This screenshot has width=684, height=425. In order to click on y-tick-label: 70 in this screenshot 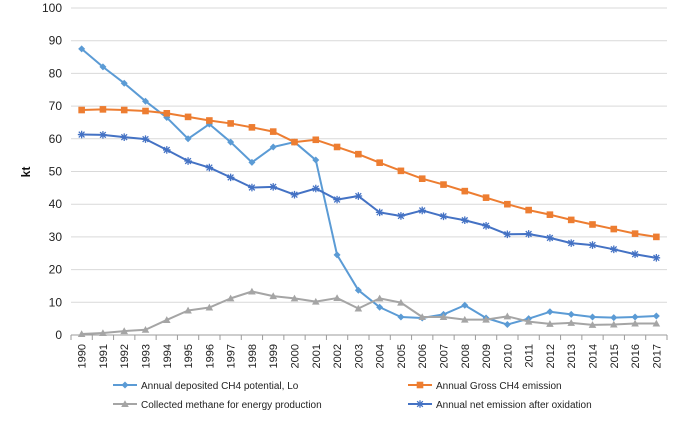, I will do `click(56, 106)`.